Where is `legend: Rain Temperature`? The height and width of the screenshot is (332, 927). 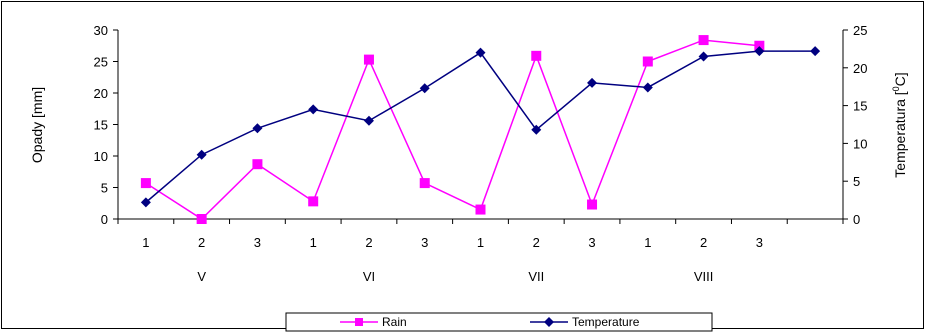 legend: Rain Temperature is located at coordinates (499, 322).